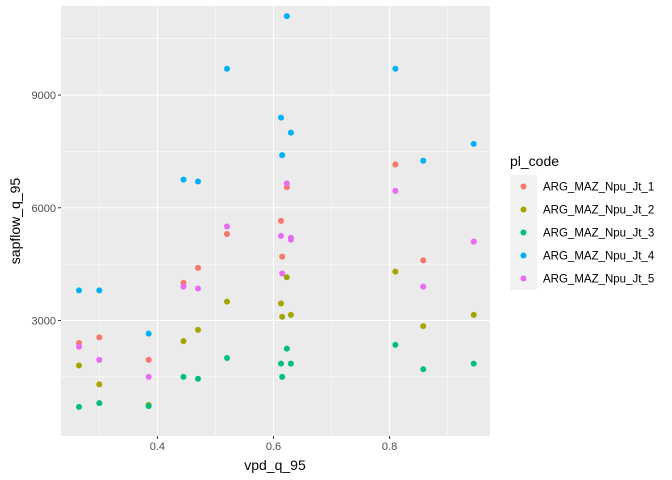  What do you see at coordinates (44, 209) in the screenshot?
I see `y-tick-label: 6000` at bounding box center [44, 209].